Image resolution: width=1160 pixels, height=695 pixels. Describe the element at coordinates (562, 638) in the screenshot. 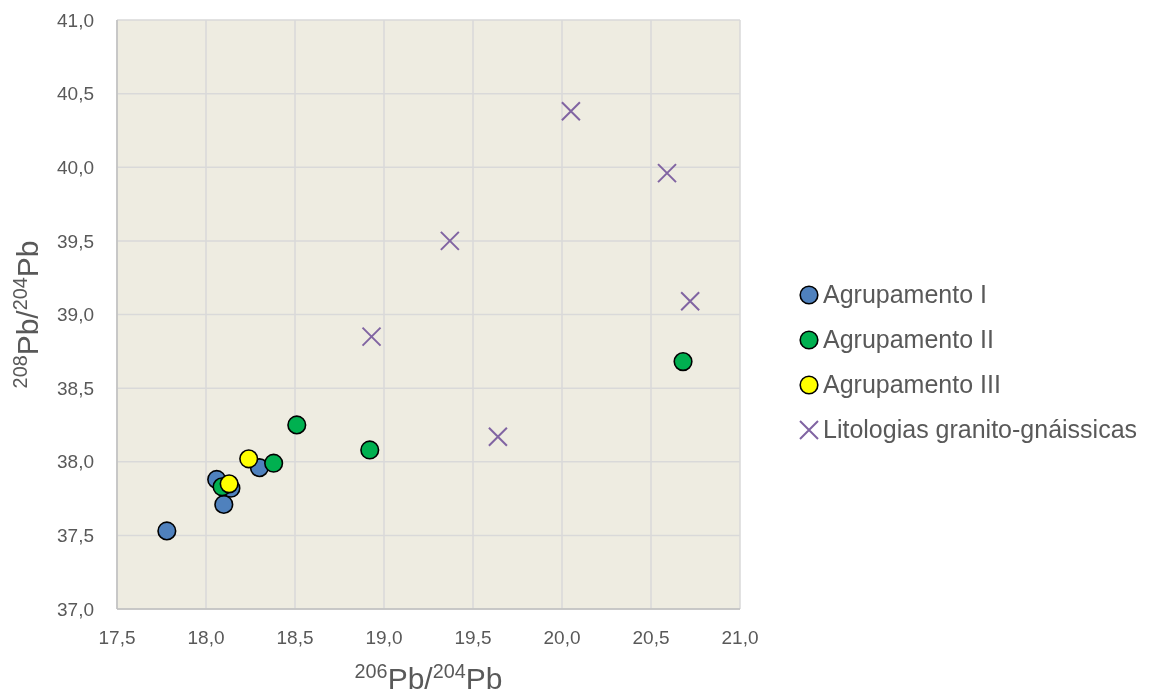

I see `x-tick-label: 20,0` at that location.